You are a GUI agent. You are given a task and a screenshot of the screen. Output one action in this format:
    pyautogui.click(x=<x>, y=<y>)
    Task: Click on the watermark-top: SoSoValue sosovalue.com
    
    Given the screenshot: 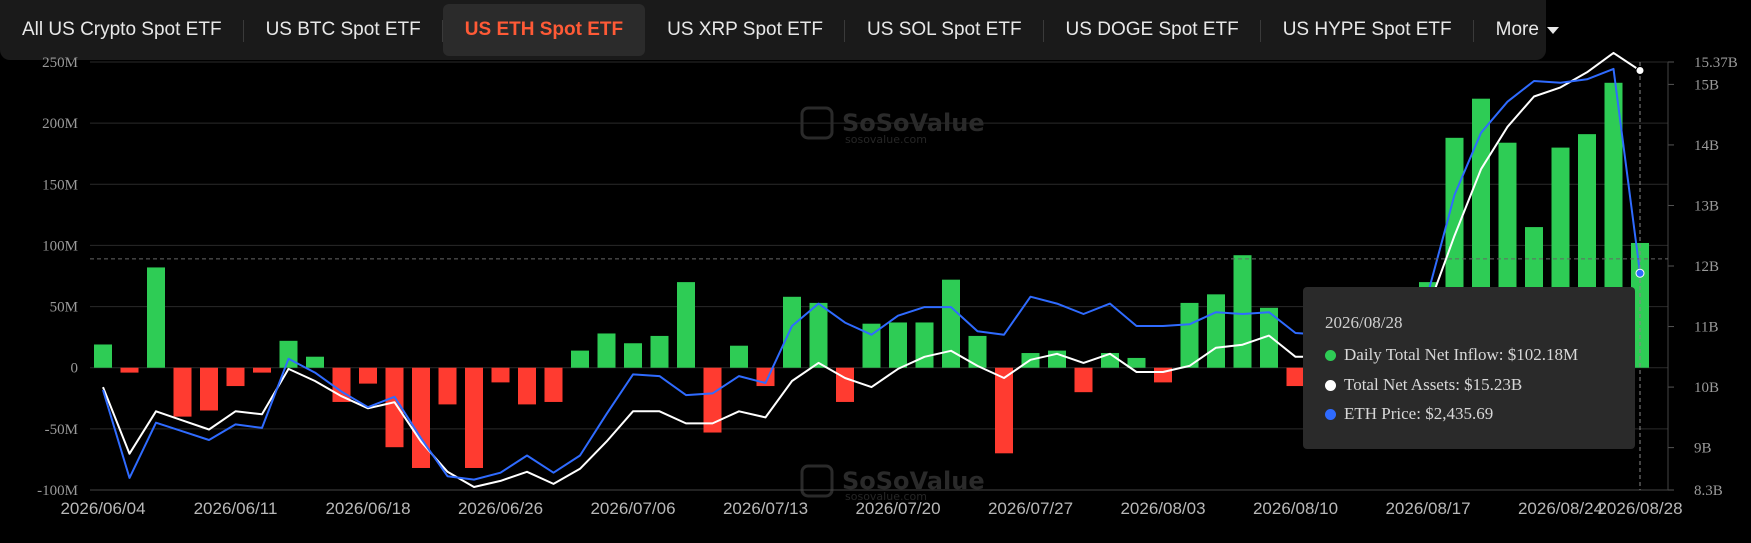 What is the action you would take?
    pyautogui.click(x=892, y=126)
    